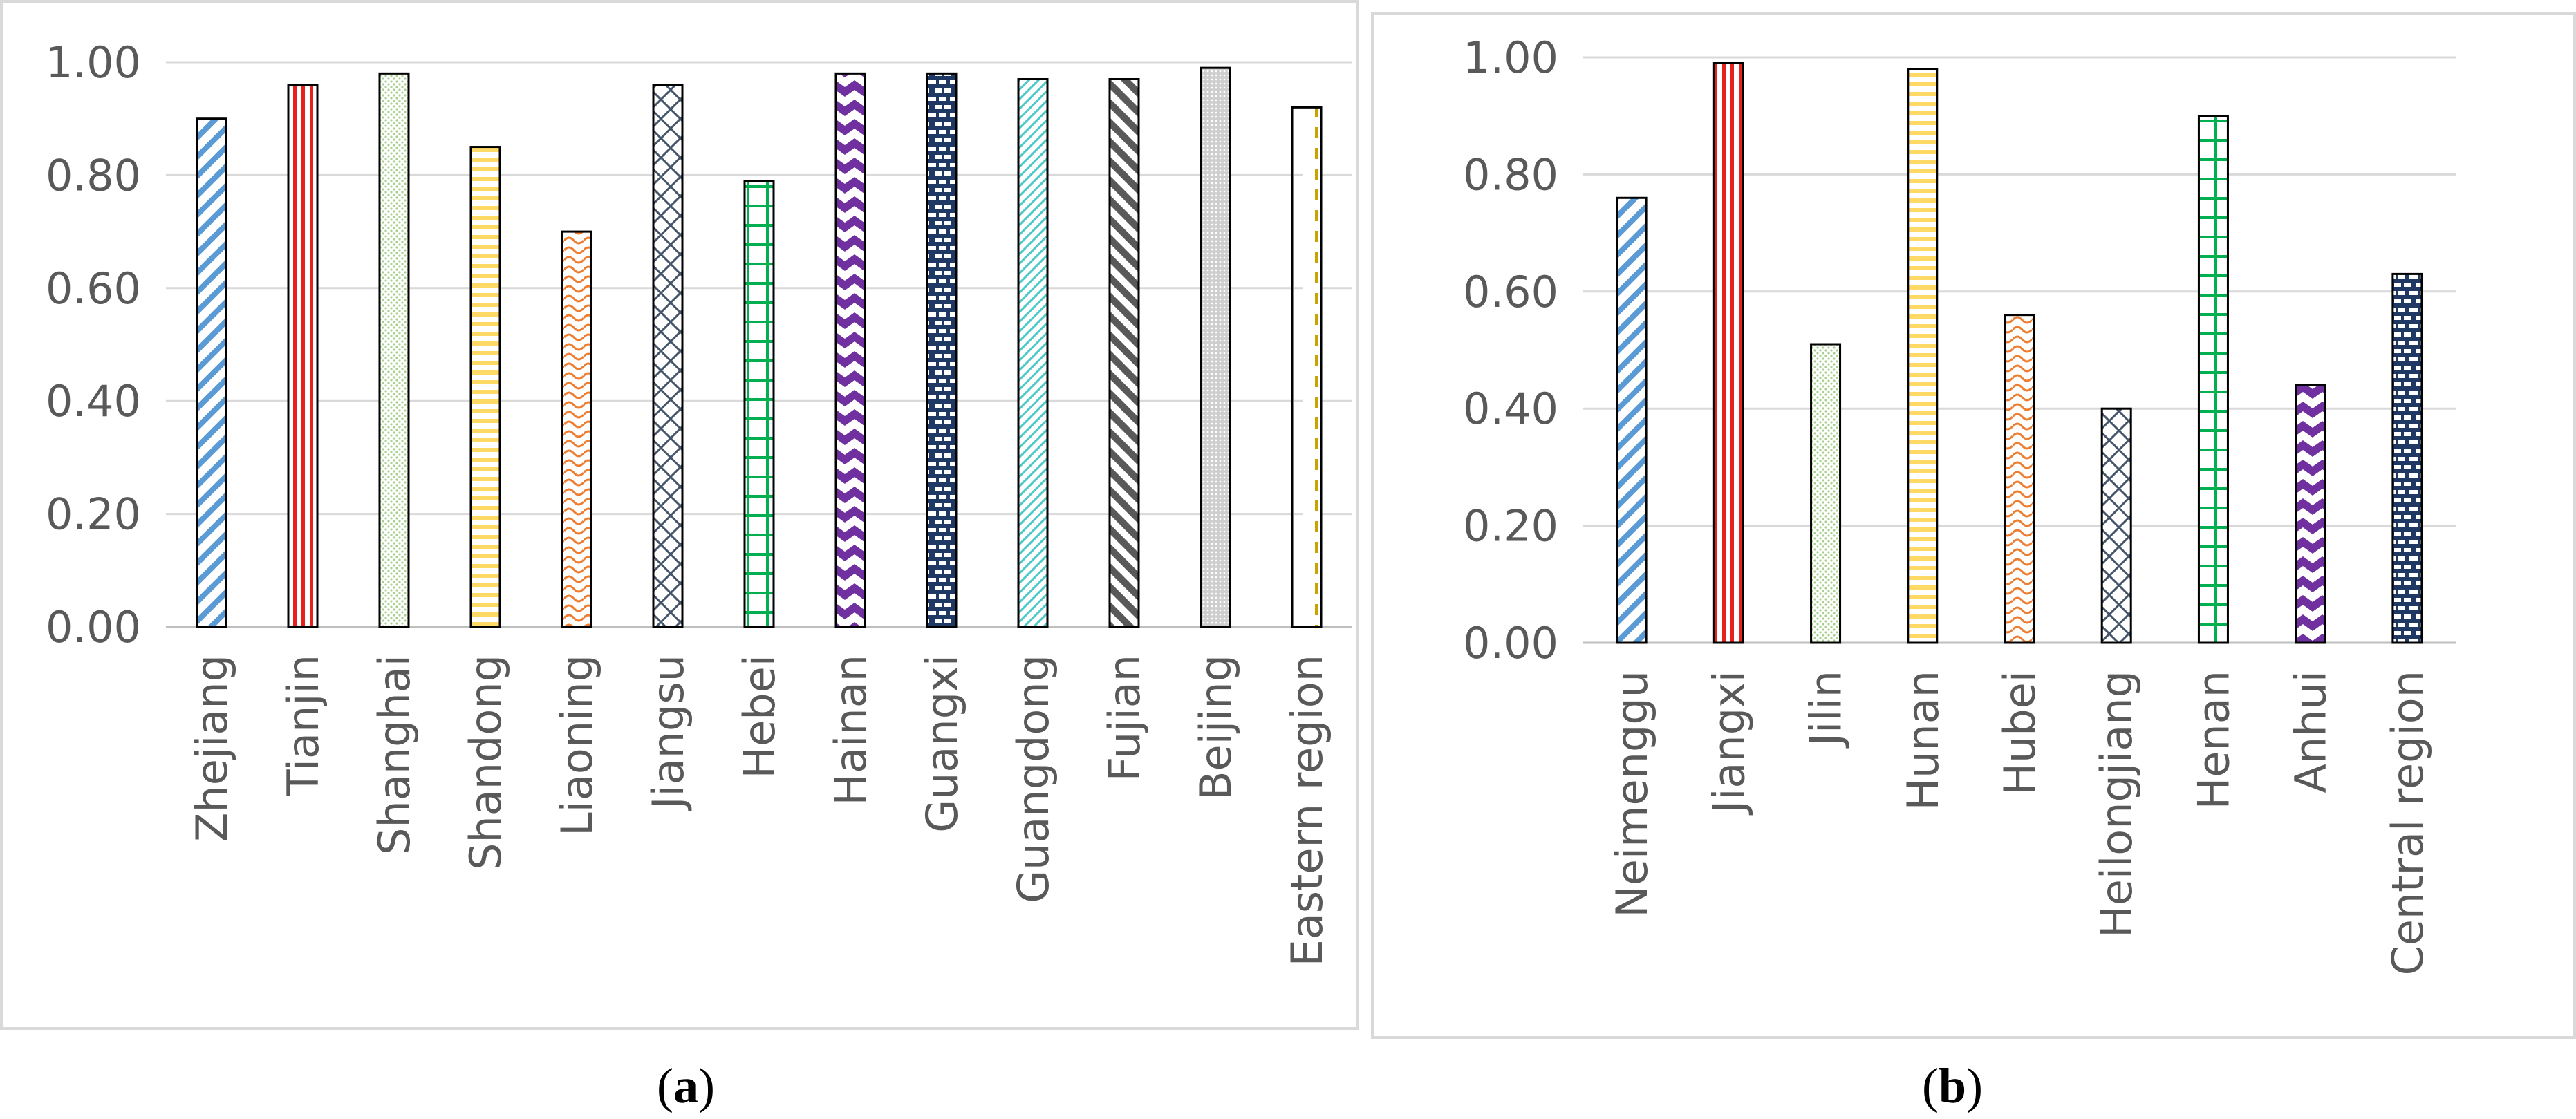 The width and height of the screenshot is (2576, 1119). Describe the element at coordinates (942, 744) in the screenshot. I see `x-tick-label: Guangxi` at that location.